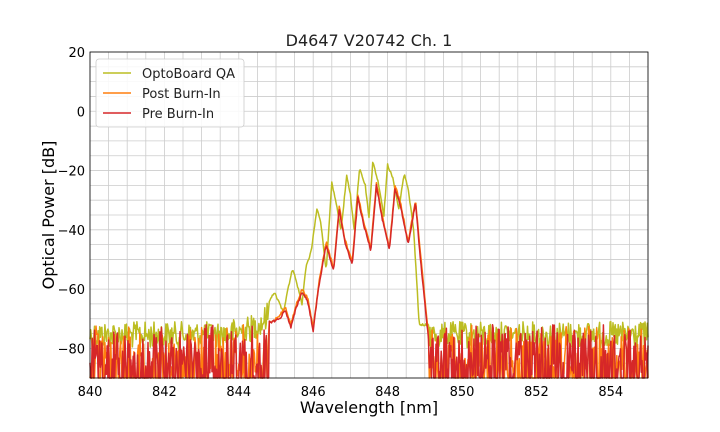  Describe the element at coordinates (71, 349) in the screenshot. I see `y-tick-label: −80` at that location.